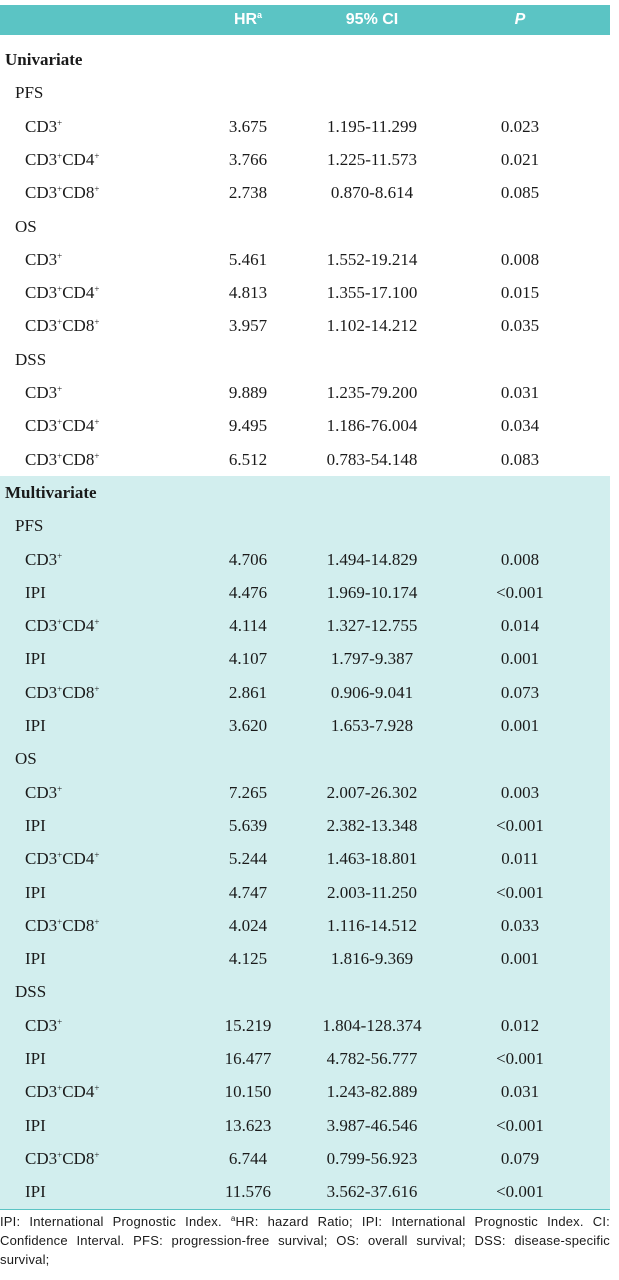 Image resolution: width=619 pixels, height=1280 pixels. I want to click on cell-value: 6.744, so click(248, 1158).